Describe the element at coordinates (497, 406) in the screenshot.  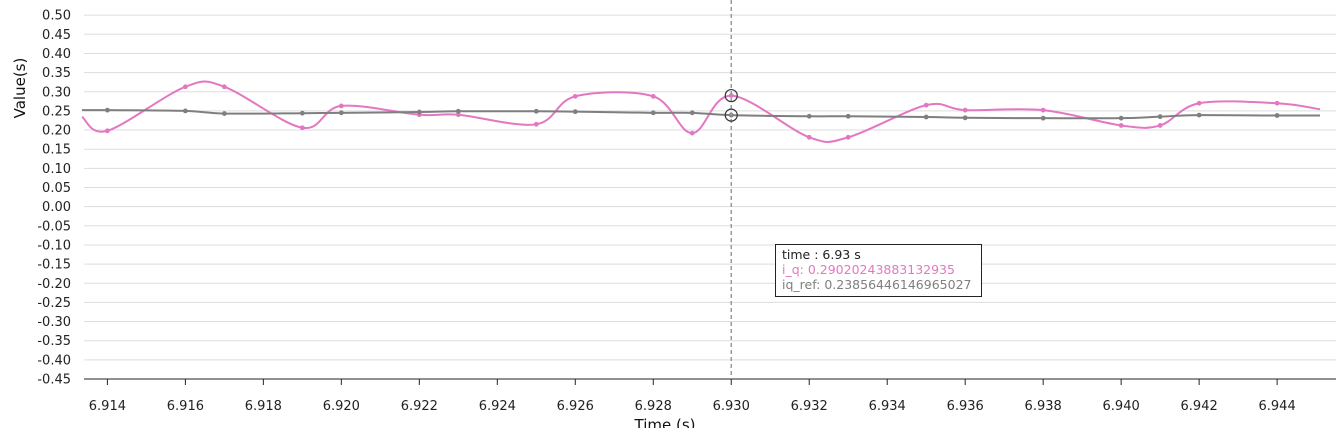
I see `x-tick-label: 6.924` at that location.